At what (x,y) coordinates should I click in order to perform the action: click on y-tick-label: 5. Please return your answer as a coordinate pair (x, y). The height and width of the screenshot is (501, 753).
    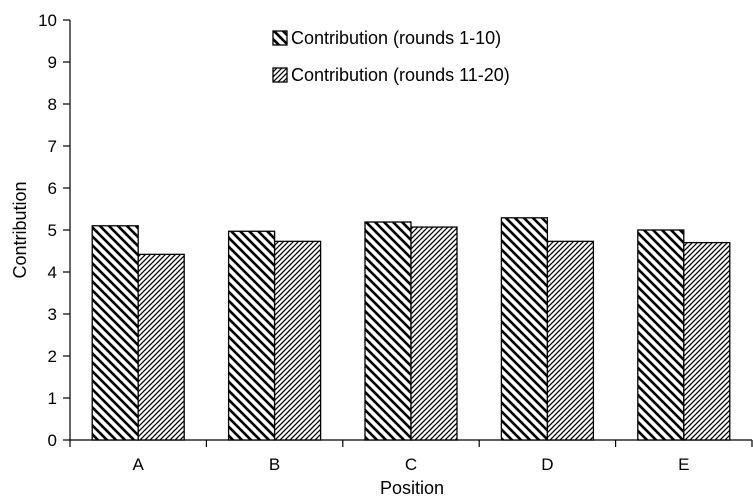
    Looking at the image, I should click on (52, 230).